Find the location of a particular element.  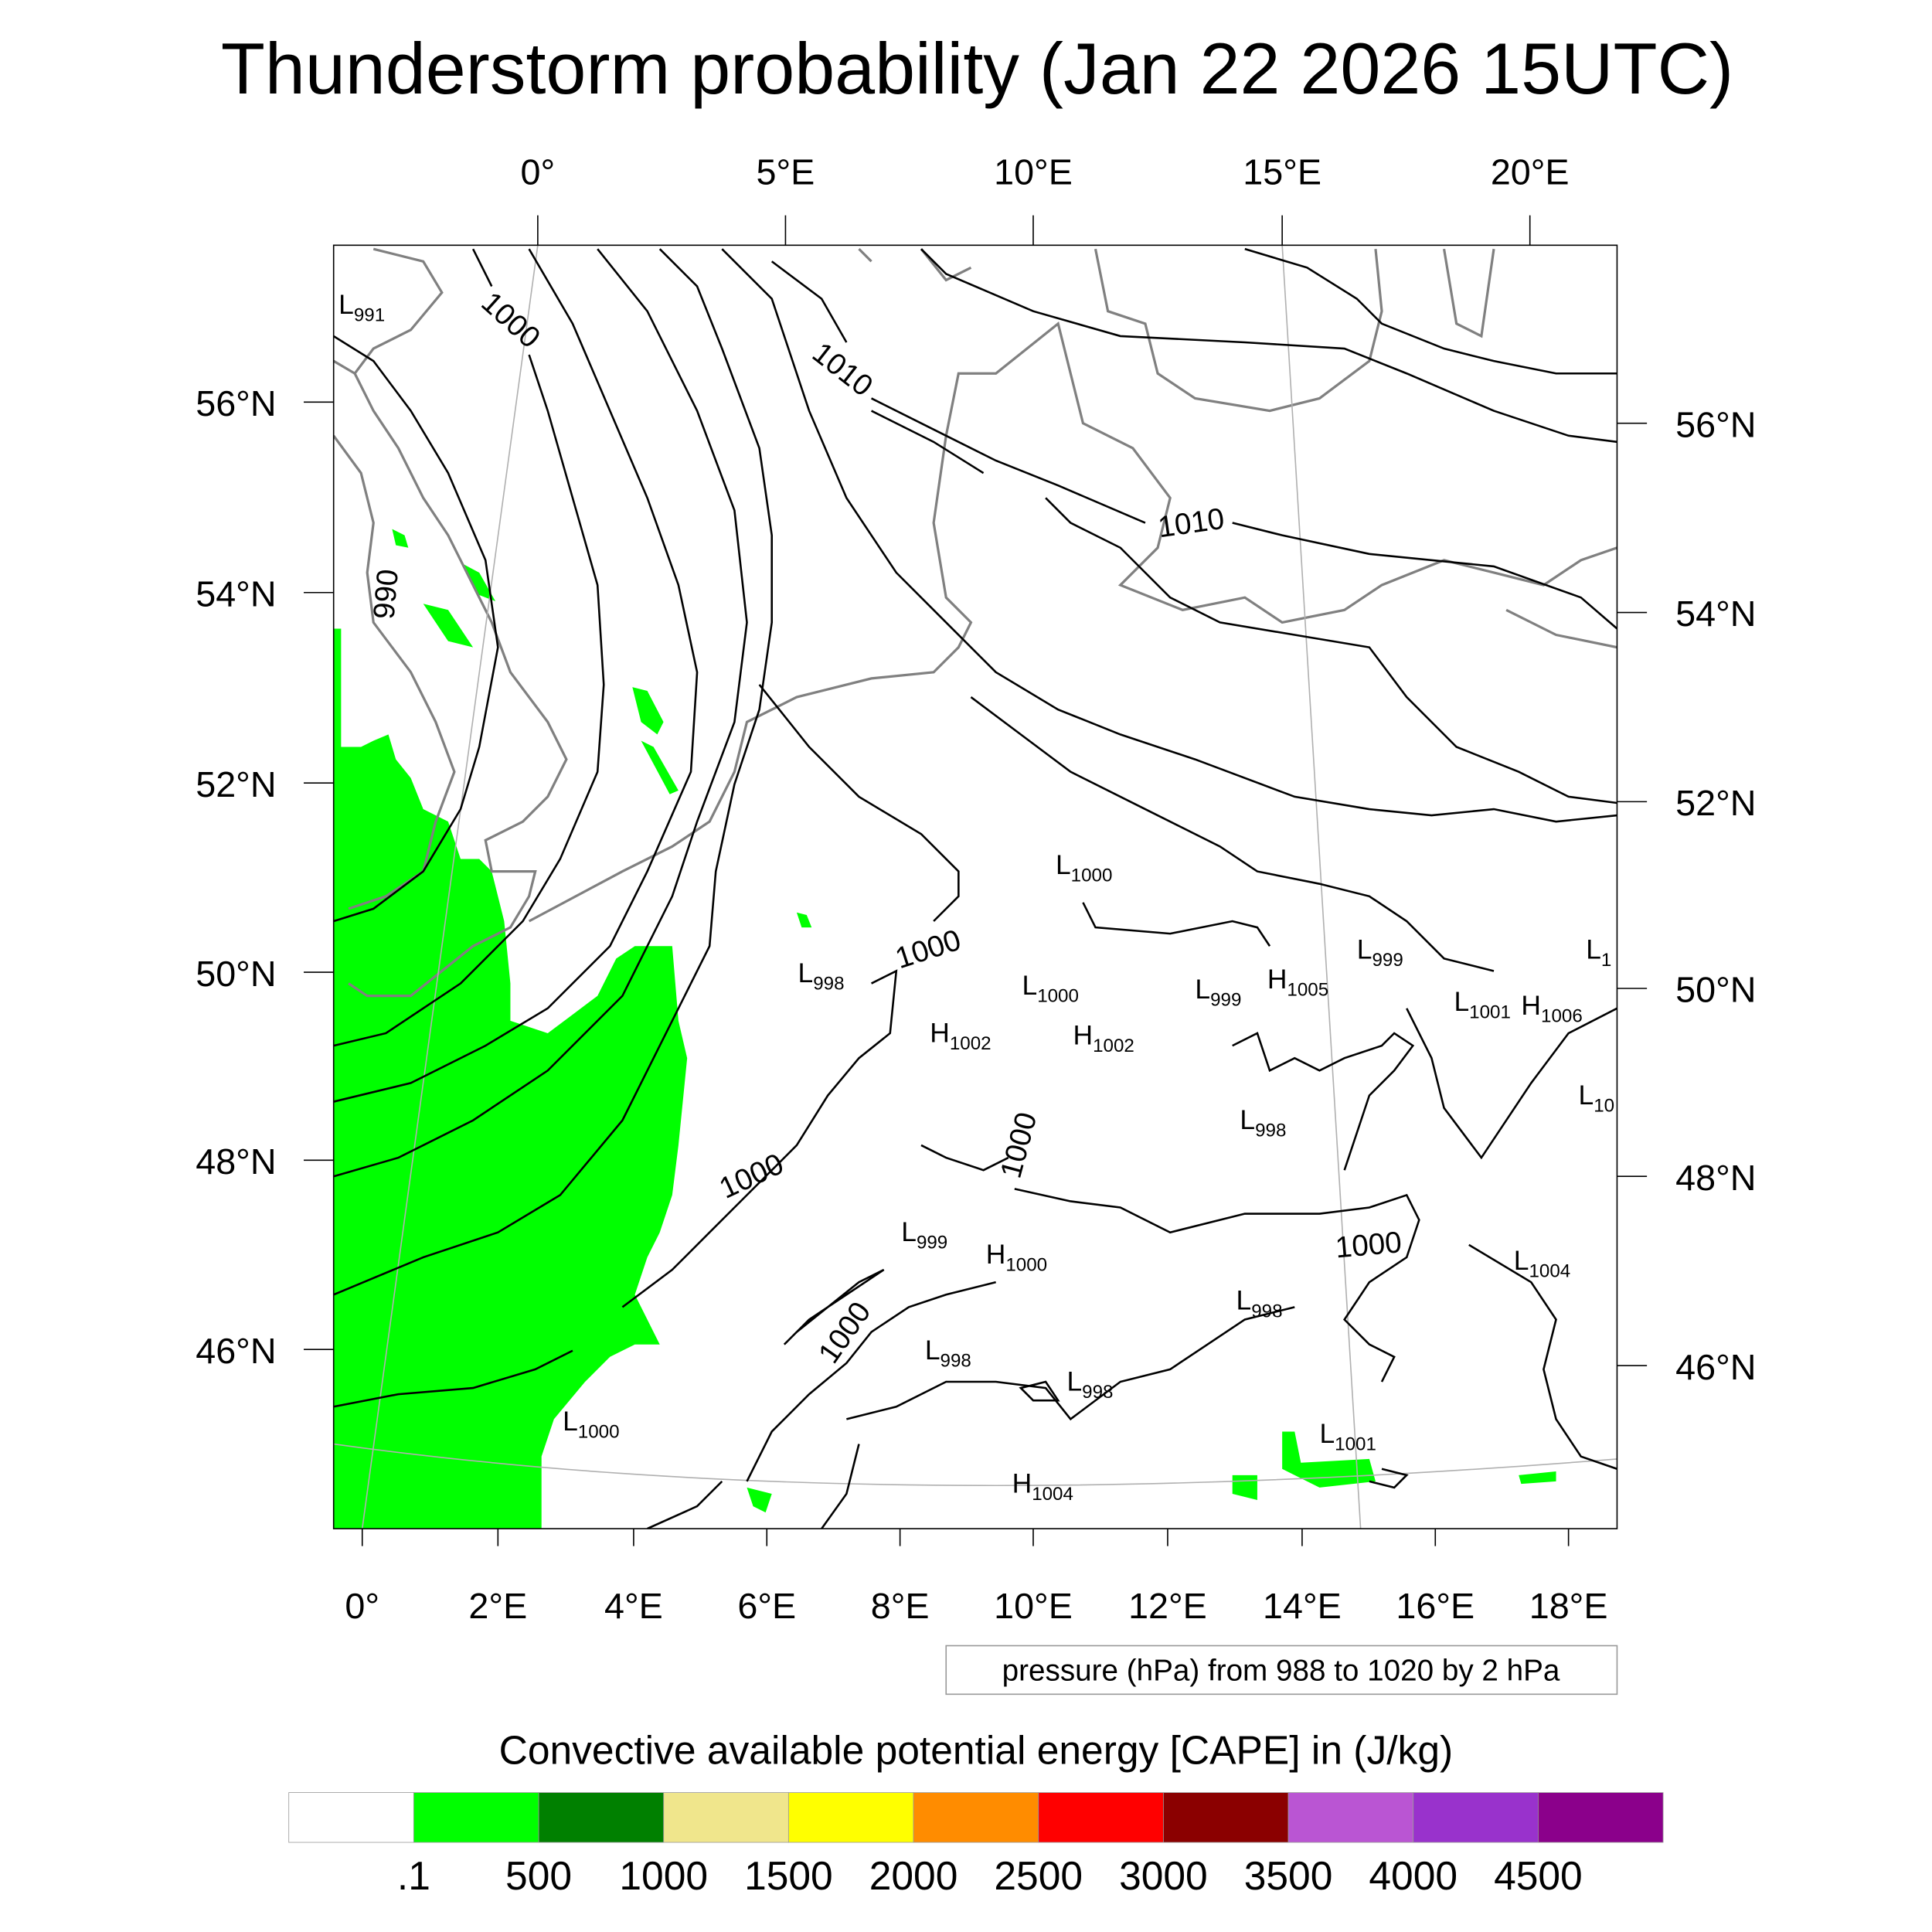

pressure-center: L1004 is located at coordinates (1542, 1263).